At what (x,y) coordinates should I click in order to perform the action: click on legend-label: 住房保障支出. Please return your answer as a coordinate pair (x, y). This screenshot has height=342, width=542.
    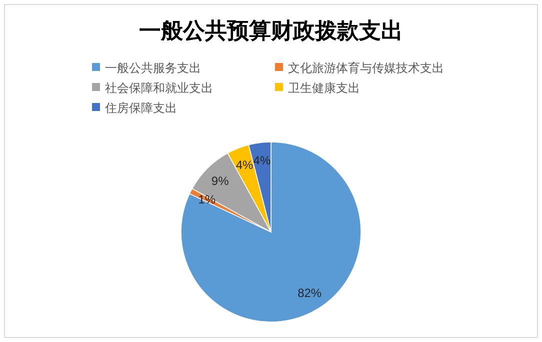
    Looking at the image, I should click on (140, 108).